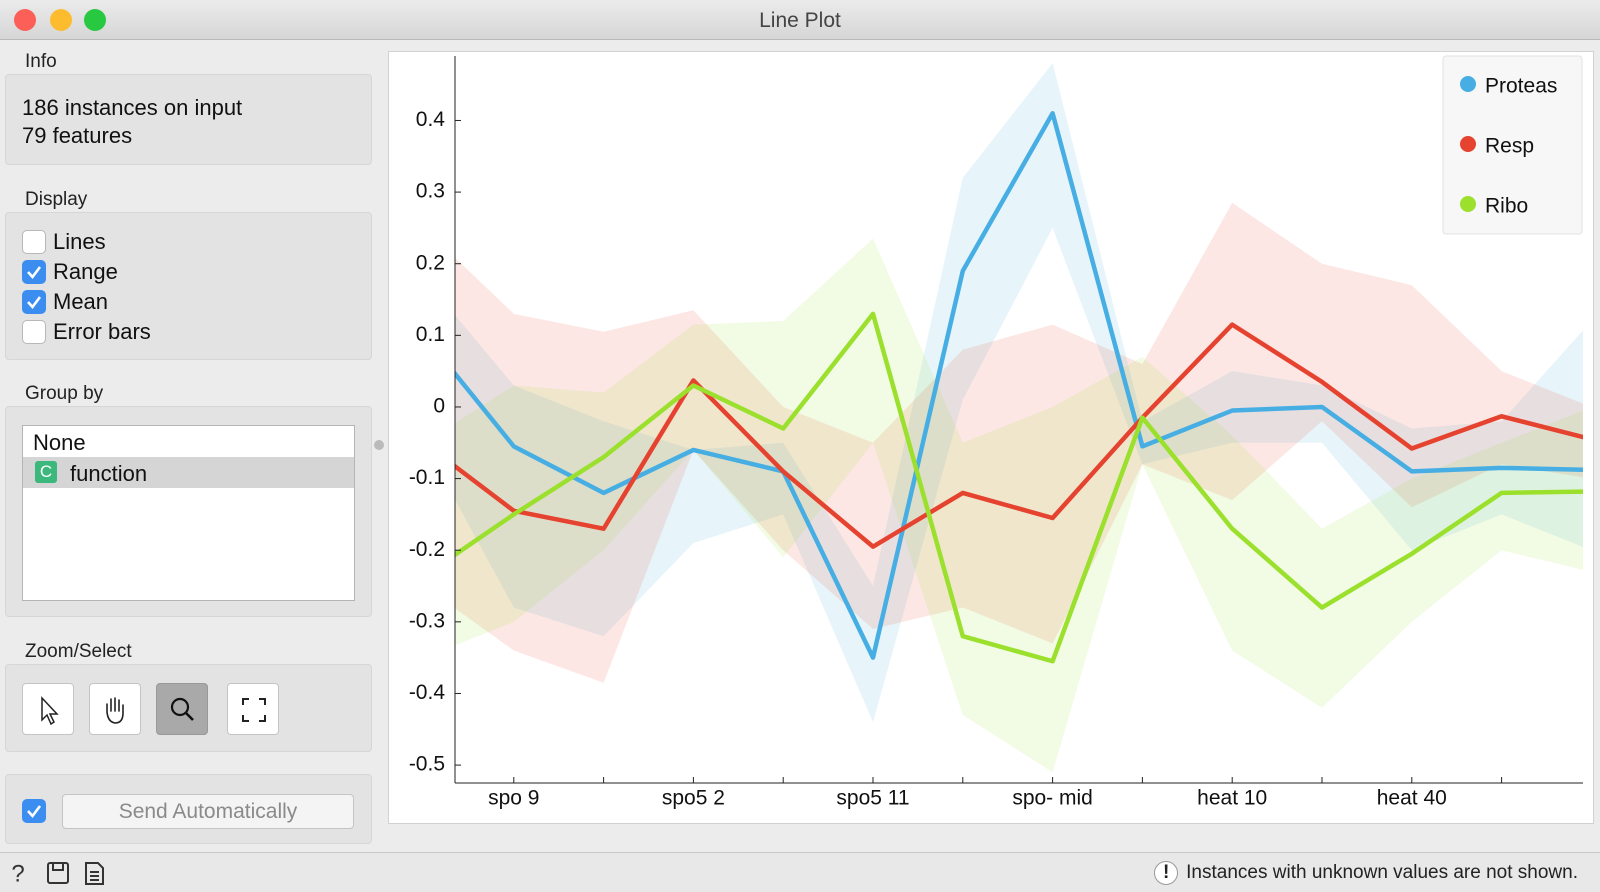 This screenshot has width=1600, height=892. I want to click on y-tick-label: -0.1, so click(427, 477).